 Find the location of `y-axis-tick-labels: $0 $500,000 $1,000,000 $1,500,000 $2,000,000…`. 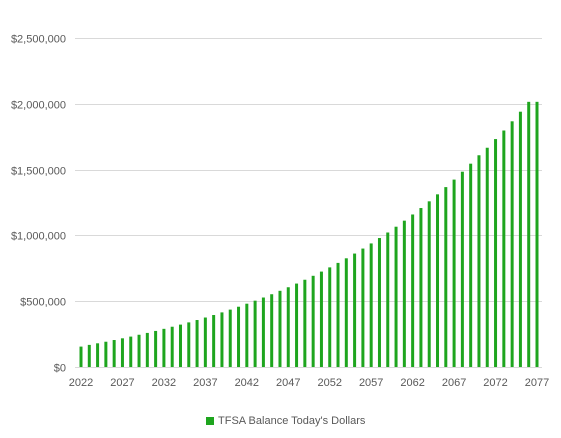

y-axis-tick-labels: $0 $500,000 $1,000,000 $1,500,000 $2,000,000… is located at coordinates (38, 204).